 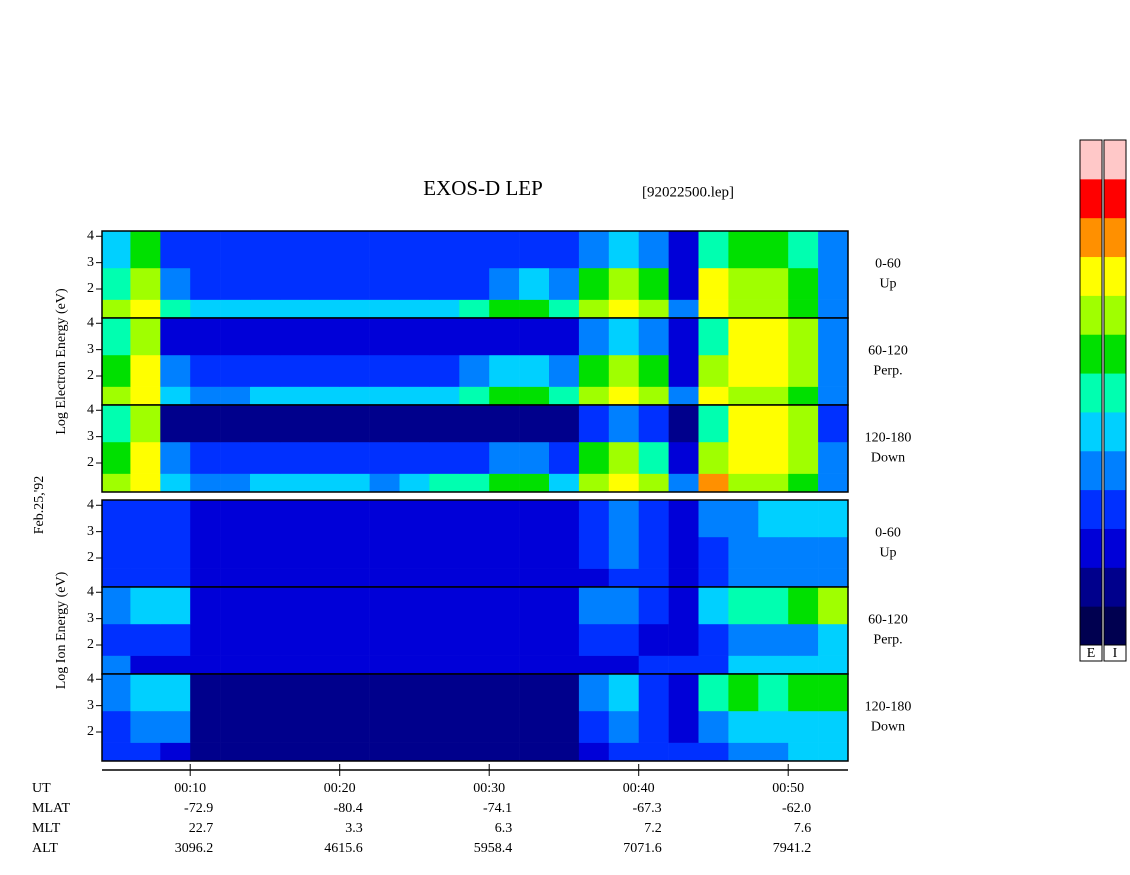 I want to click on ephemeris-value: 4615.6, so click(x=343, y=848).